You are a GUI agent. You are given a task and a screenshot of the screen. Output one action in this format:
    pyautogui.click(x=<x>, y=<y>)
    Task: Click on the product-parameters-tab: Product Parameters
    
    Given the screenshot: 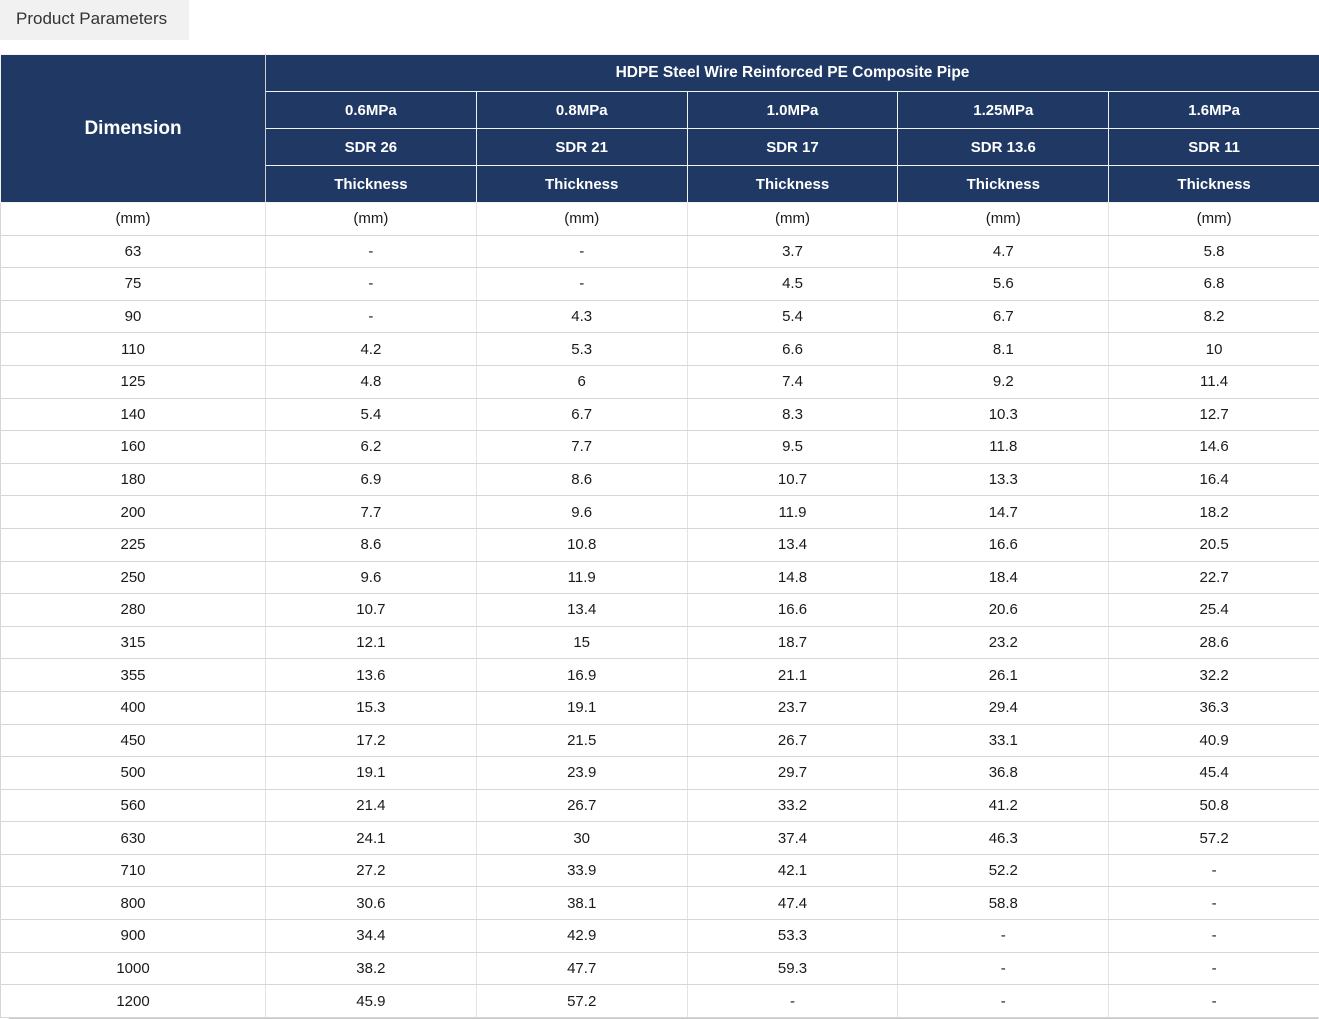 What is the action you would take?
    pyautogui.click(x=95, y=20)
    